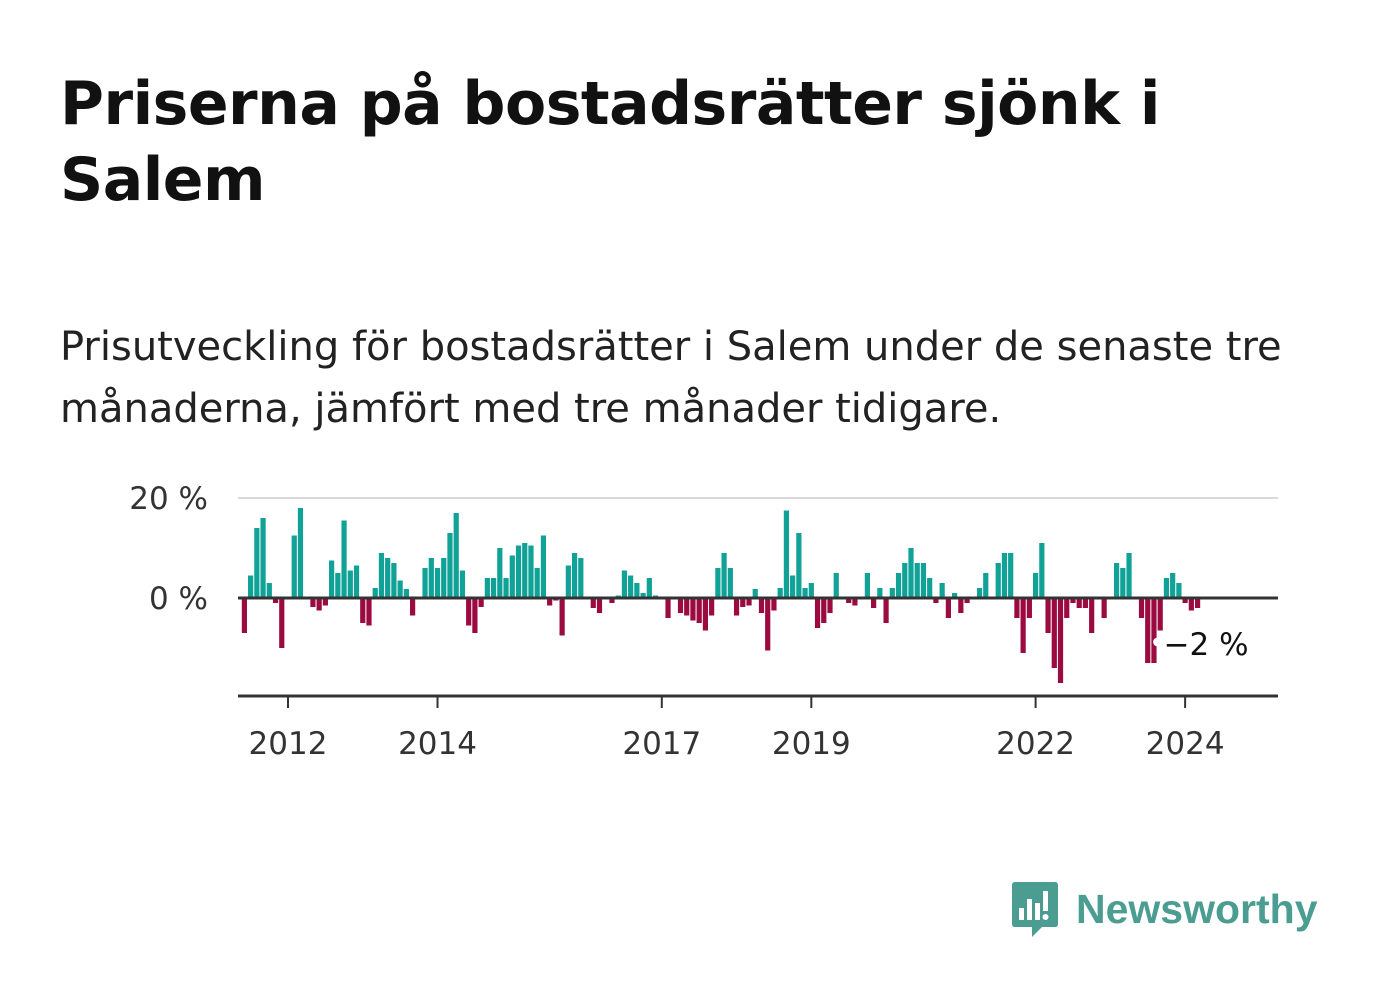 The width and height of the screenshot is (1382, 999). I want to click on y-tick-label: 0 %, so click(178, 599).